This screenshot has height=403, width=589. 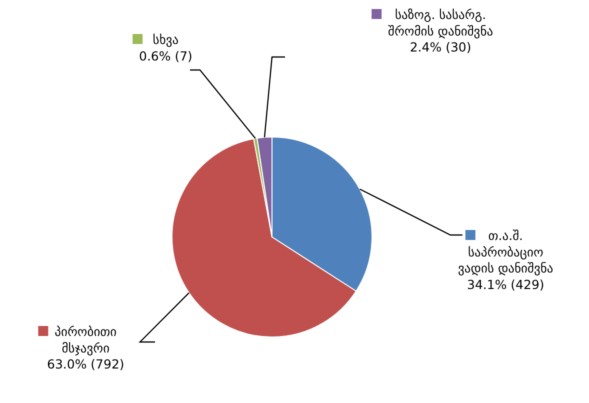 What do you see at coordinates (505, 284) in the screenshot?
I see `data-label: 34.1% (429)` at bounding box center [505, 284].